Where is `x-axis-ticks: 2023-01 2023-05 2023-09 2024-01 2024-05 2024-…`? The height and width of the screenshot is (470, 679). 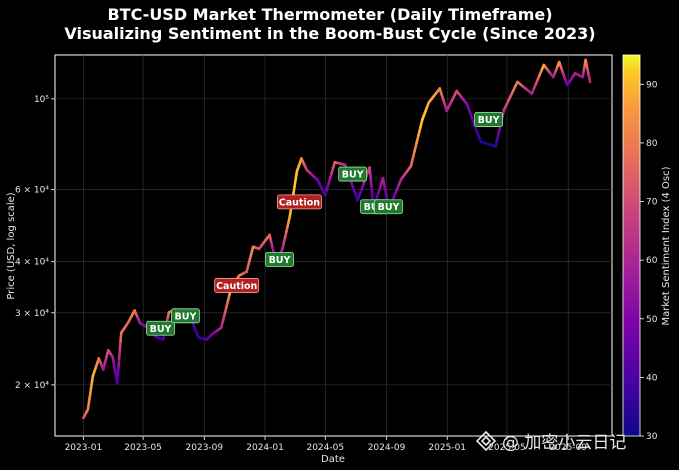
x-axis-ticks: 2023-01 2023-05 2023-09 2024-01 2024-05 2024-… is located at coordinates (326, 444).